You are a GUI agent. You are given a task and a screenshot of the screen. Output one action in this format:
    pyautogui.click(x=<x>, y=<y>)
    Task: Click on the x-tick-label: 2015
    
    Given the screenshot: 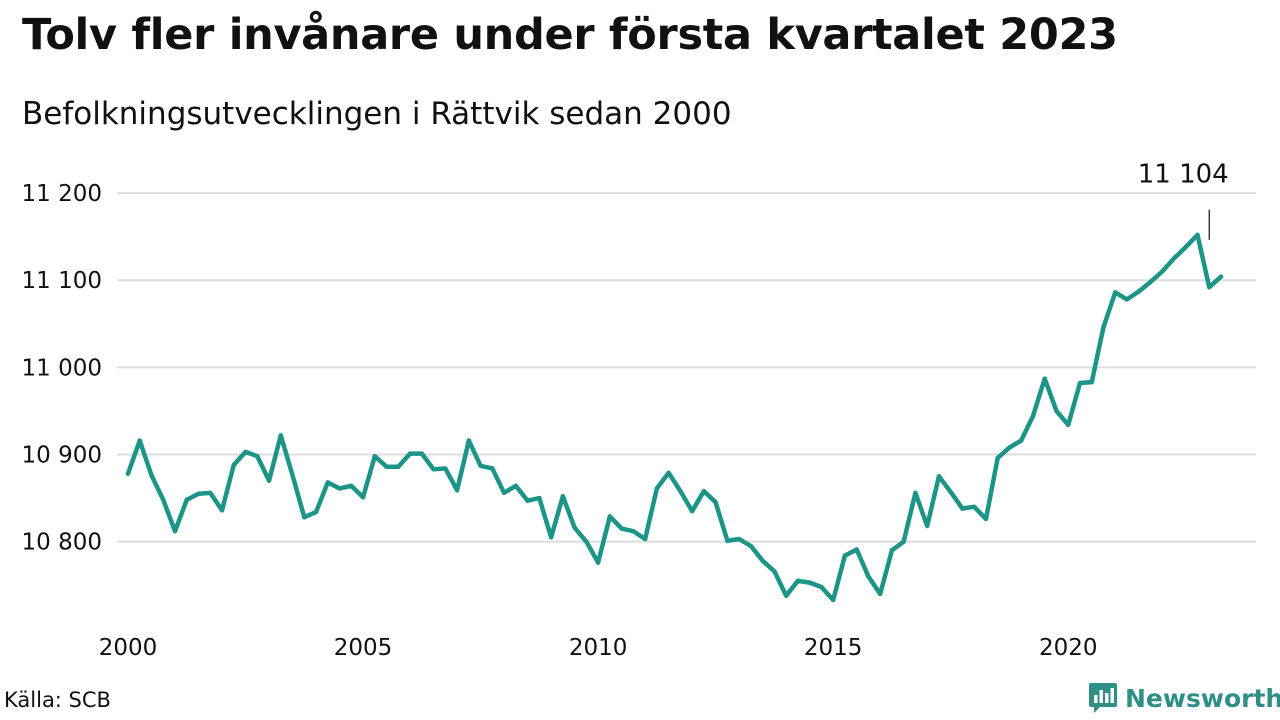 What is the action you would take?
    pyautogui.click(x=833, y=648)
    